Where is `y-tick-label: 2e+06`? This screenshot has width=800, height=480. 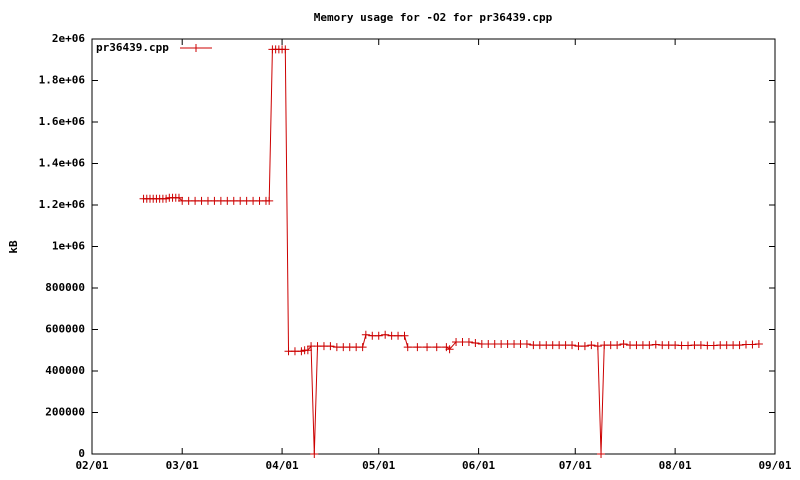
y-tick-label: 2e+06 is located at coordinates (68, 38).